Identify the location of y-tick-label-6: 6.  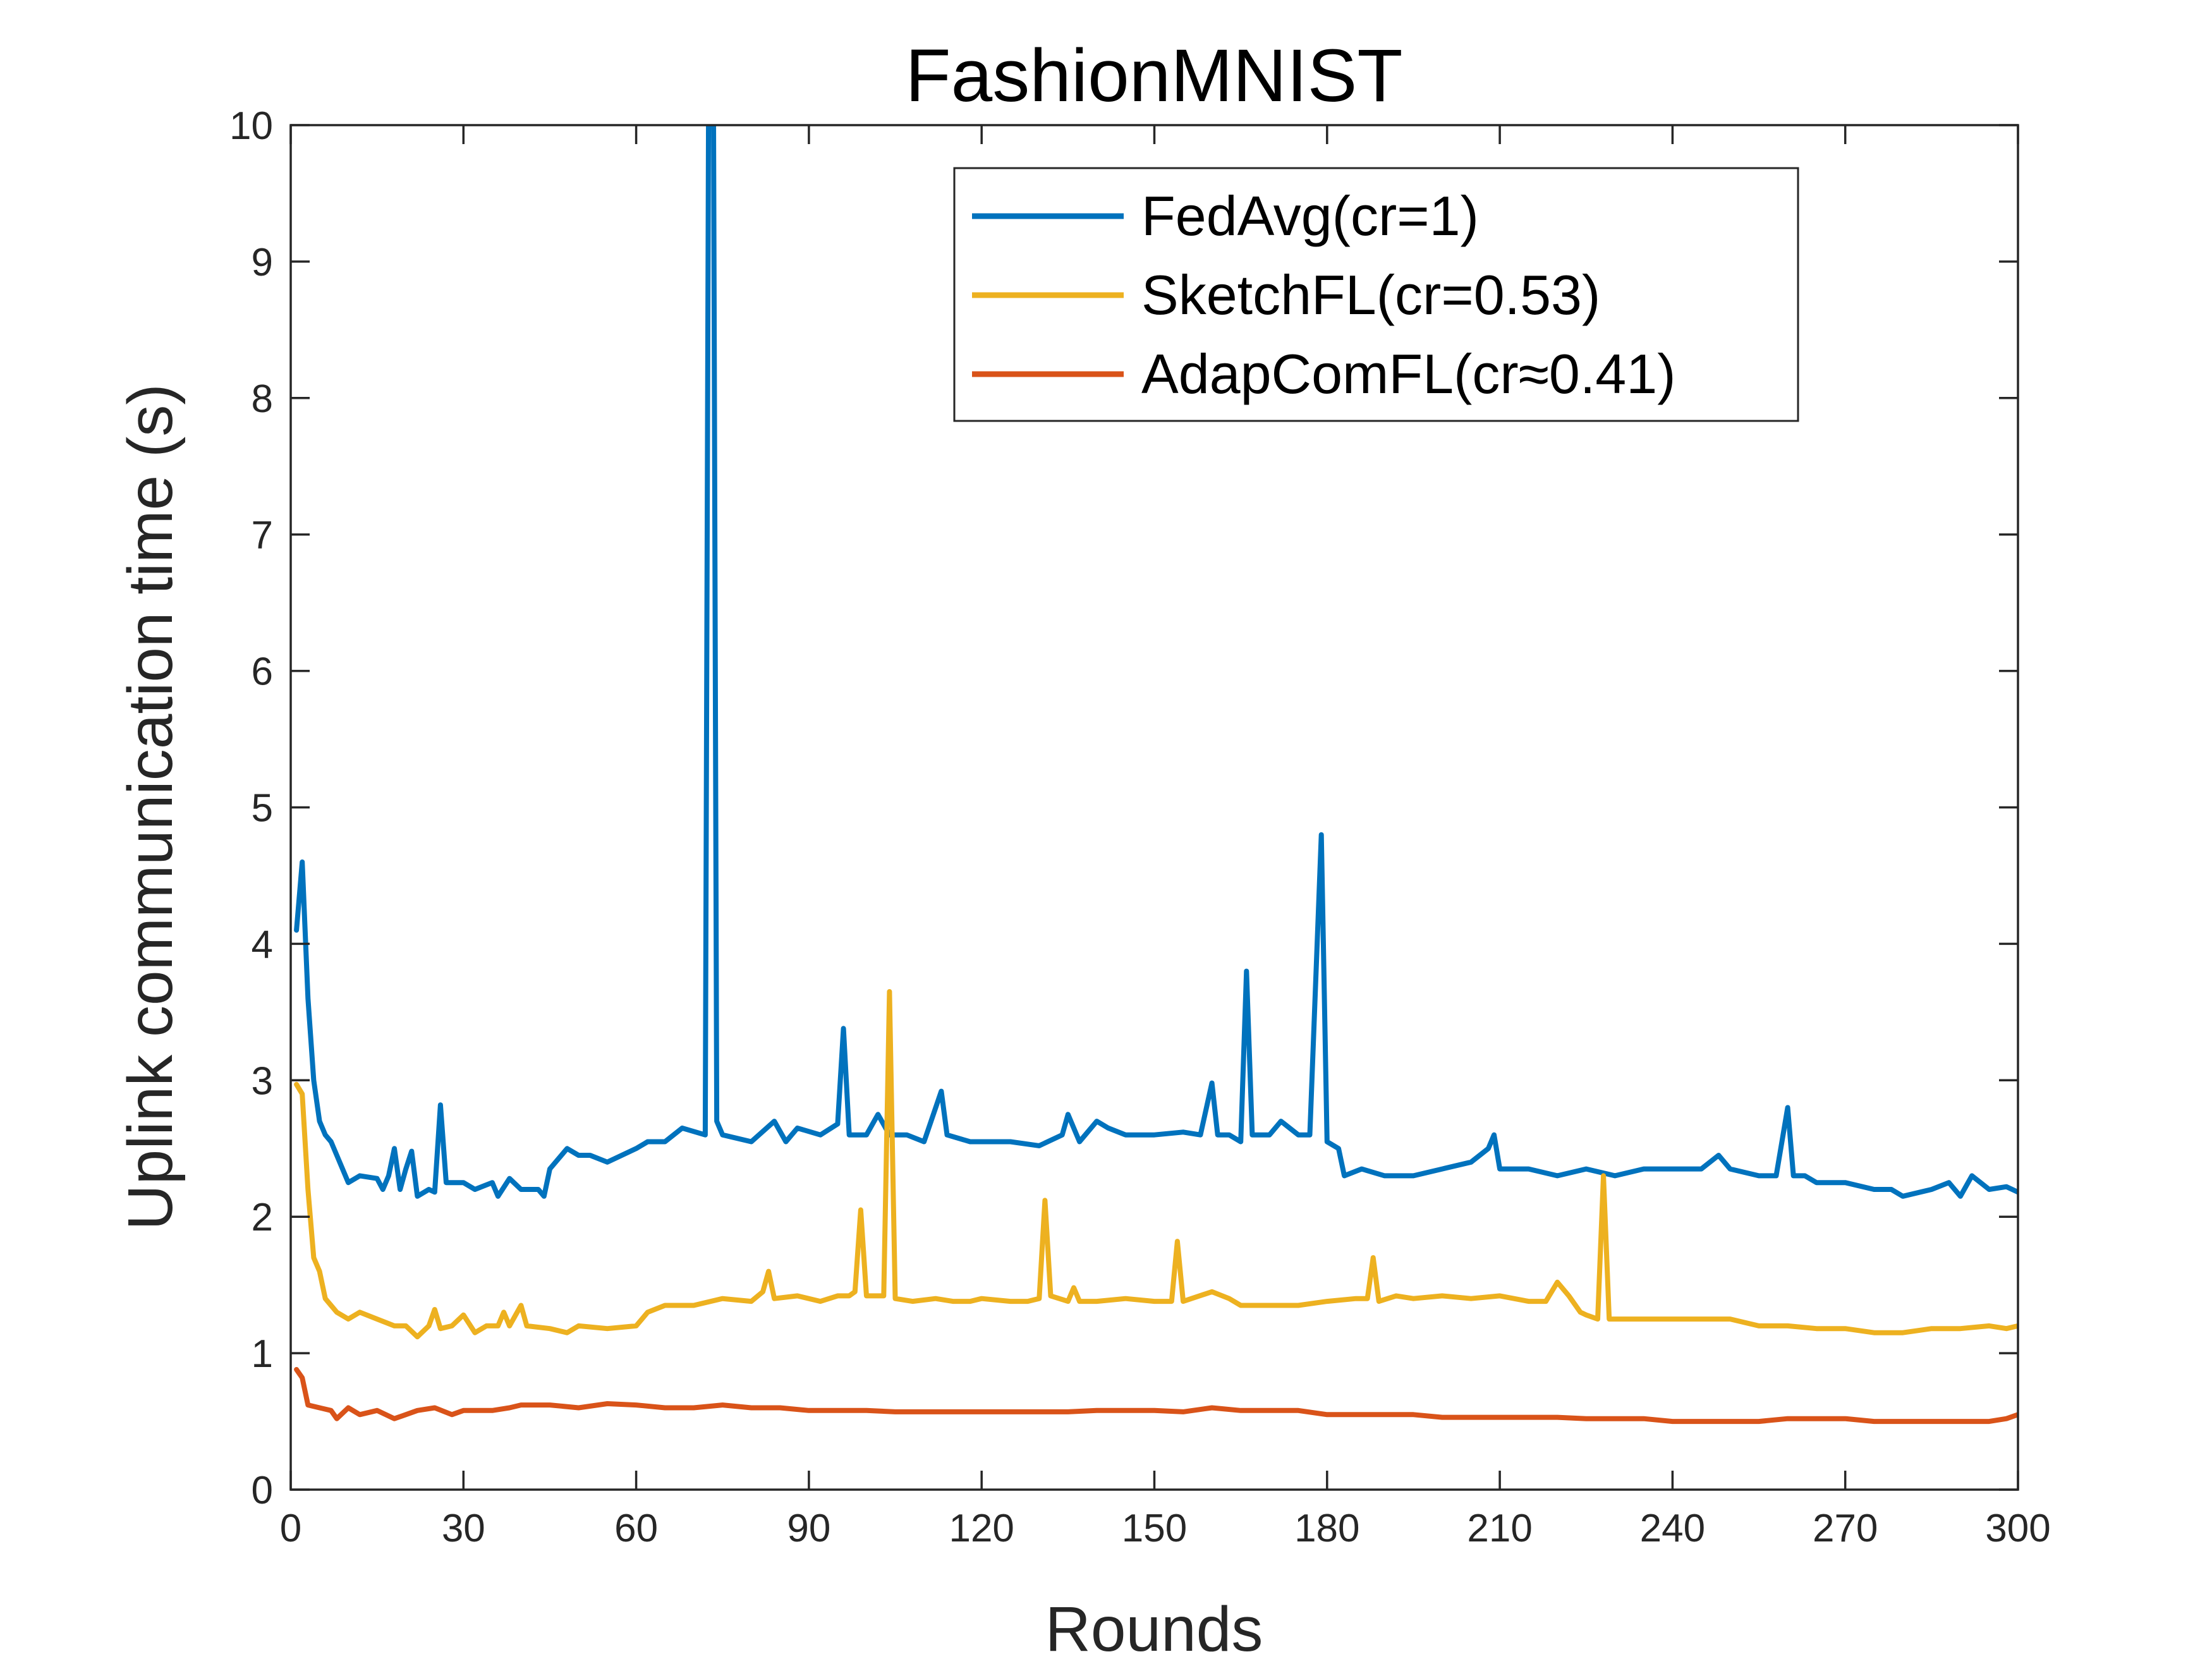
(262, 672).